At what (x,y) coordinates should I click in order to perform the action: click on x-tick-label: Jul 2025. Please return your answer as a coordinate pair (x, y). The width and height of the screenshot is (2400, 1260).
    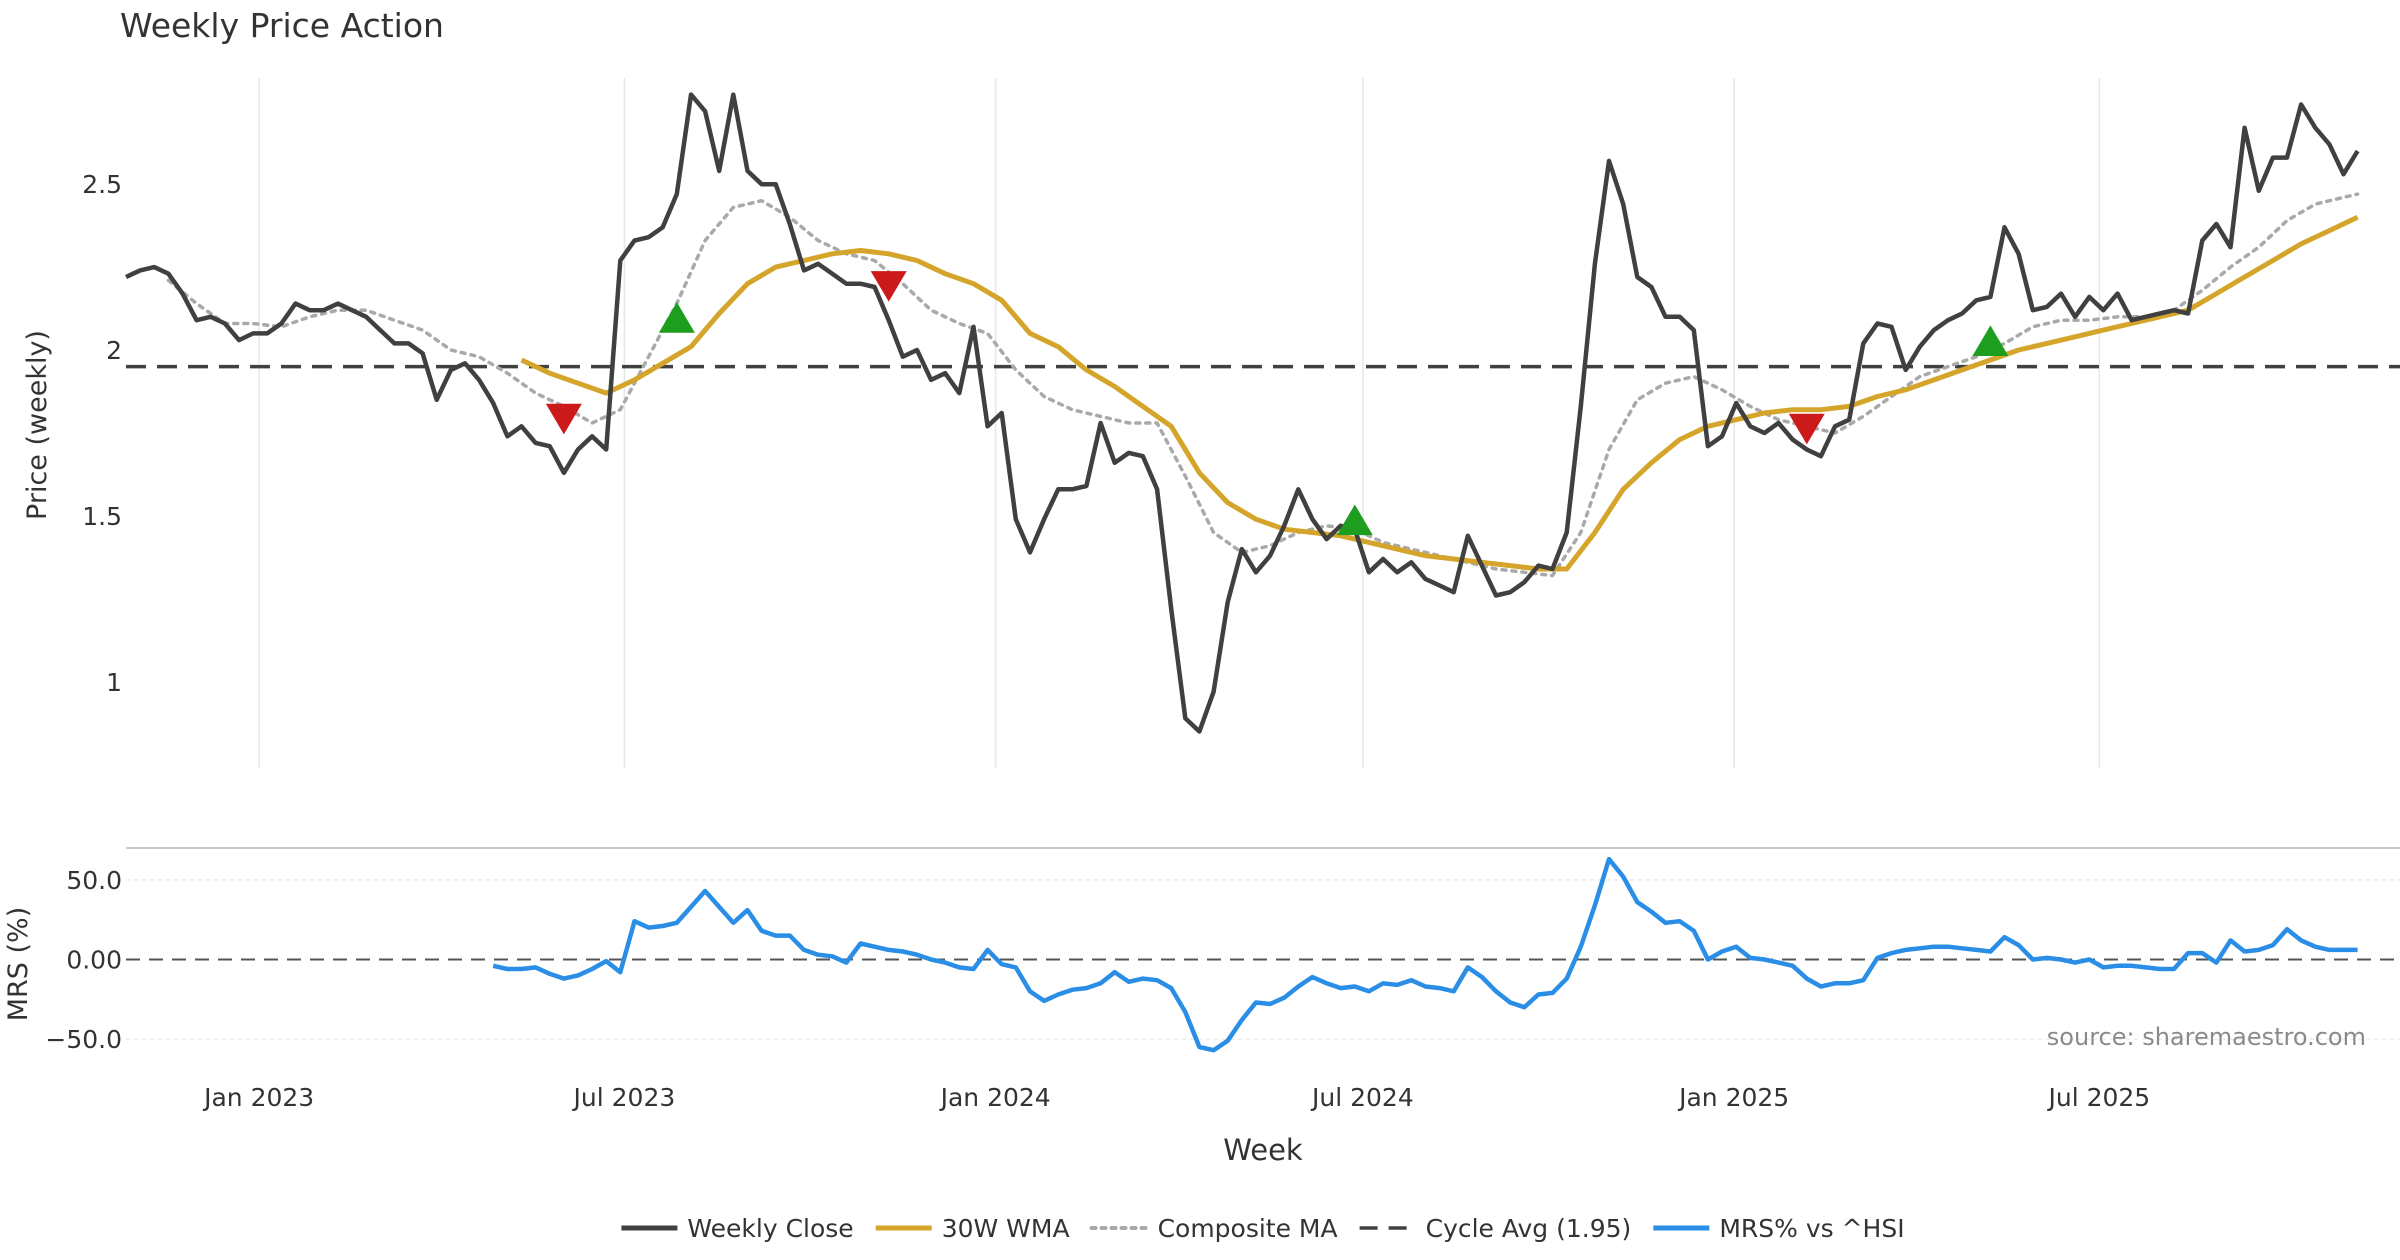
    Looking at the image, I should click on (2098, 1097).